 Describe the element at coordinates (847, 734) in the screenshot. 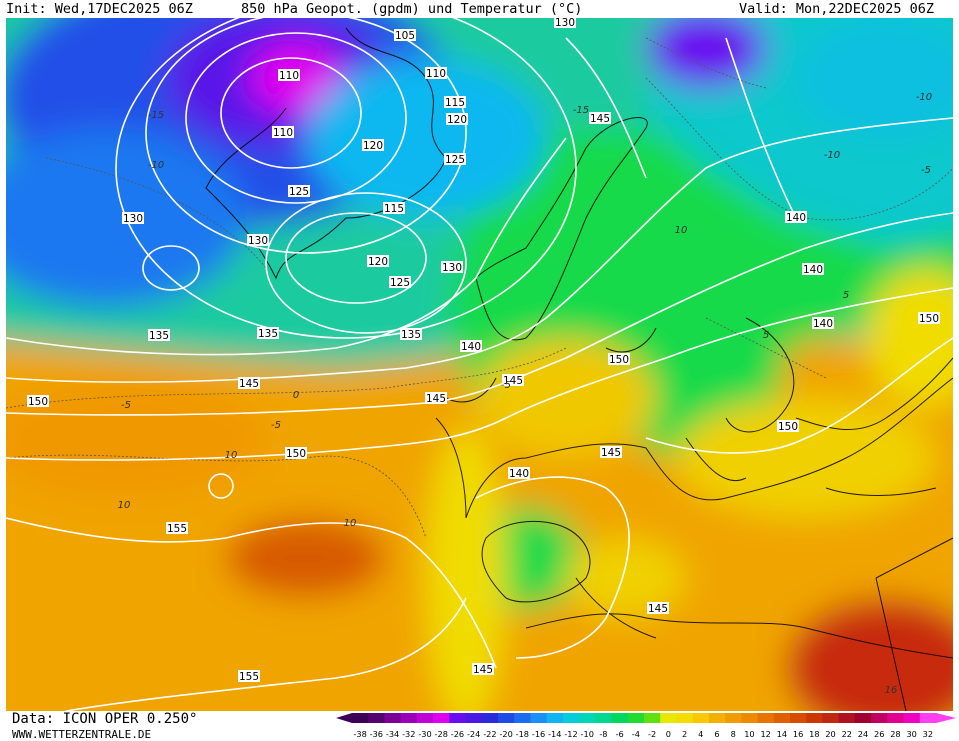

I see `scale-tick-label: 22` at that location.